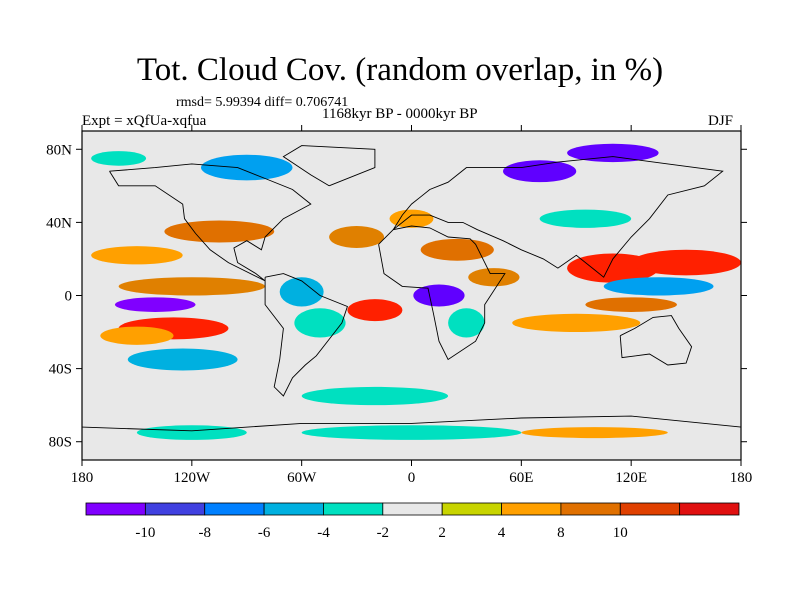  What do you see at coordinates (60, 443) in the screenshot?
I see `lat-tick-label: 80S` at bounding box center [60, 443].